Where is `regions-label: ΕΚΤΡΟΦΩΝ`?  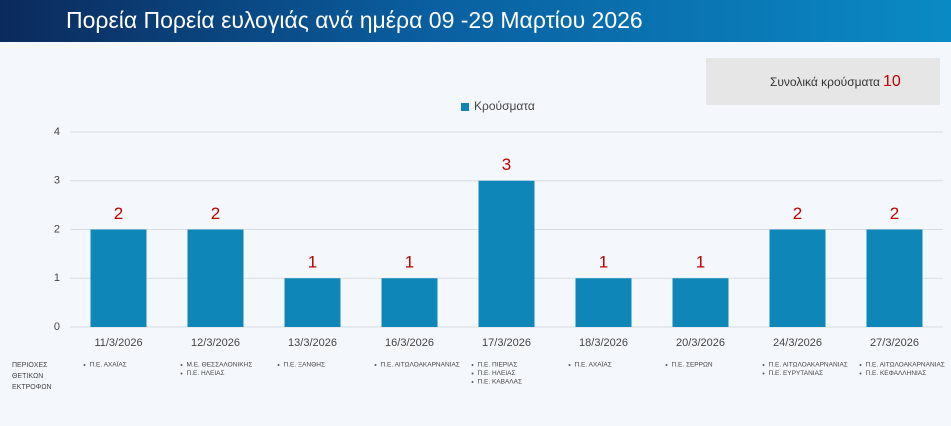 regions-label: ΕΚΤΡΟΦΩΝ is located at coordinates (32, 387).